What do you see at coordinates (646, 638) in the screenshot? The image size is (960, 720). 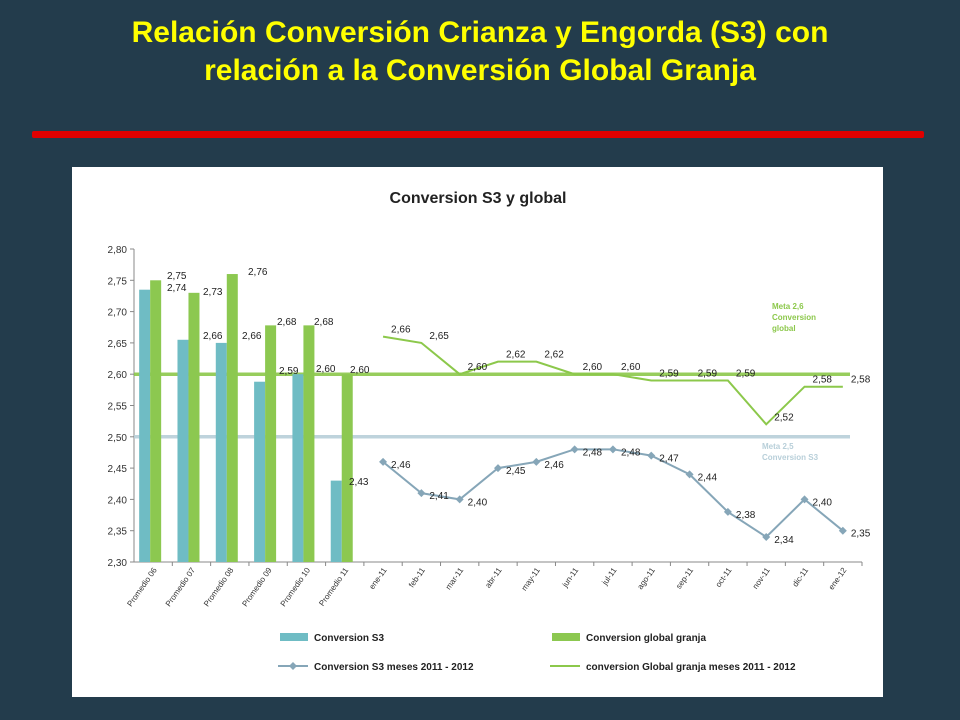 I see `legend-label: Conversion global granja` at bounding box center [646, 638].